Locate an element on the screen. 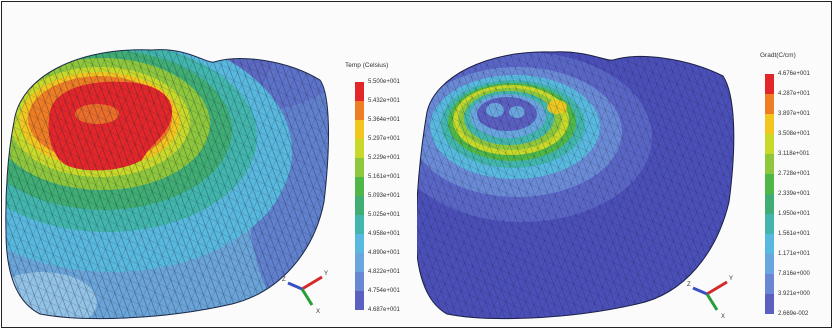 This screenshot has height=331, width=835. legend-label: 3.118e+001 is located at coordinates (794, 154).